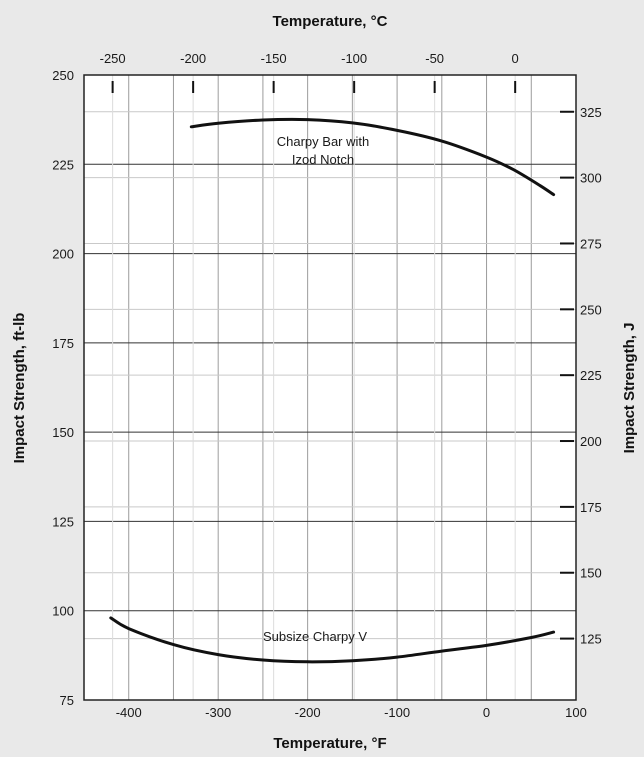 This screenshot has width=644, height=757. Describe the element at coordinates (63, 75) in the screenshot. I see `y-tick-label: 250` at that location.